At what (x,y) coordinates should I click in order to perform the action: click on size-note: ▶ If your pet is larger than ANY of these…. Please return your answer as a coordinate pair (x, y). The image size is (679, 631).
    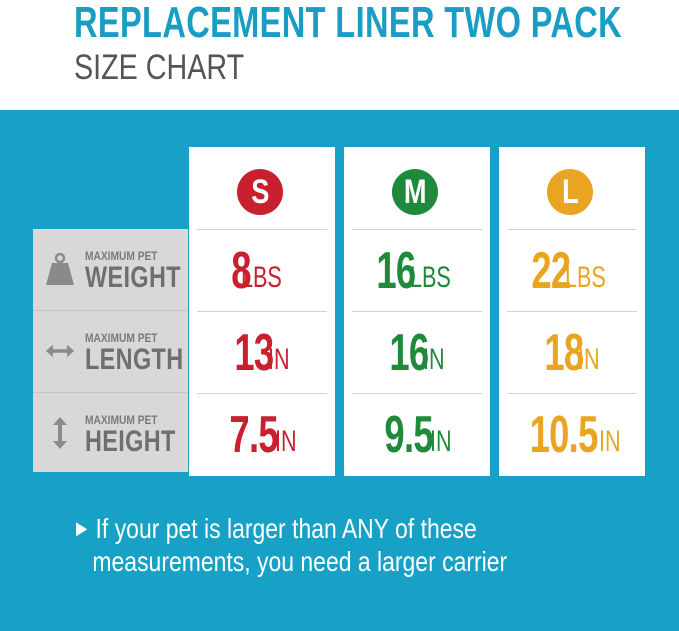
    Looking at the image, I should click on (291, 545).